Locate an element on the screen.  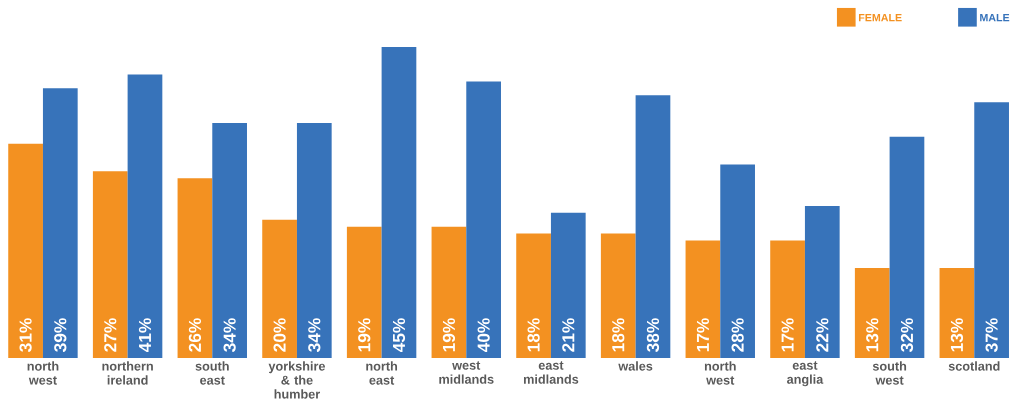
data-label: 26% is located at coordinates (195, 335).